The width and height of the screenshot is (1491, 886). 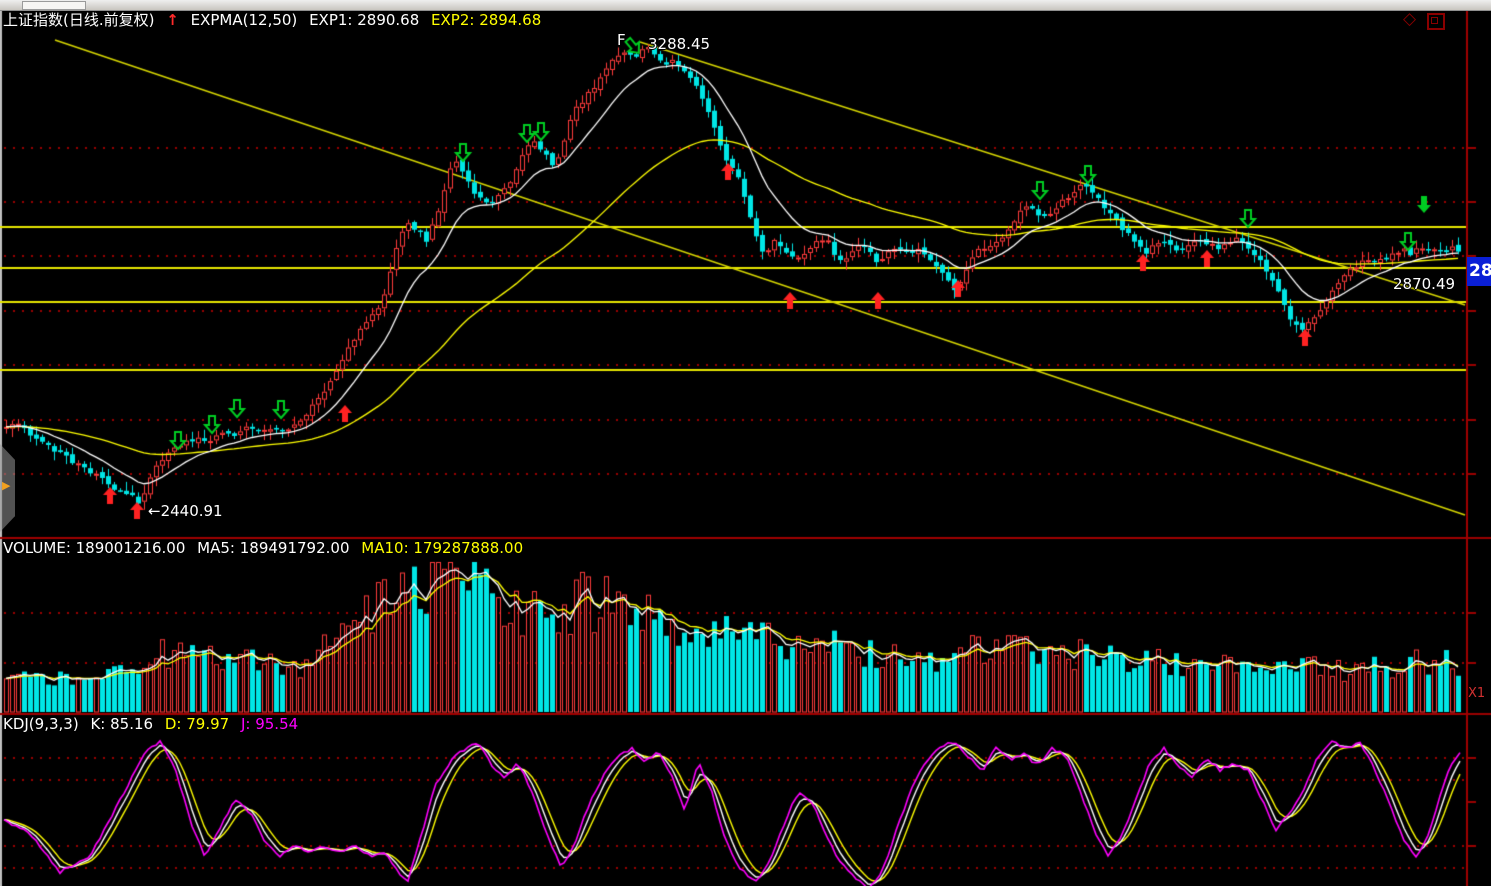 What do you see at coordinates (621, 40) in the screenshot?
I see `peak-flag-label: F` at bounding box center [621, 40].